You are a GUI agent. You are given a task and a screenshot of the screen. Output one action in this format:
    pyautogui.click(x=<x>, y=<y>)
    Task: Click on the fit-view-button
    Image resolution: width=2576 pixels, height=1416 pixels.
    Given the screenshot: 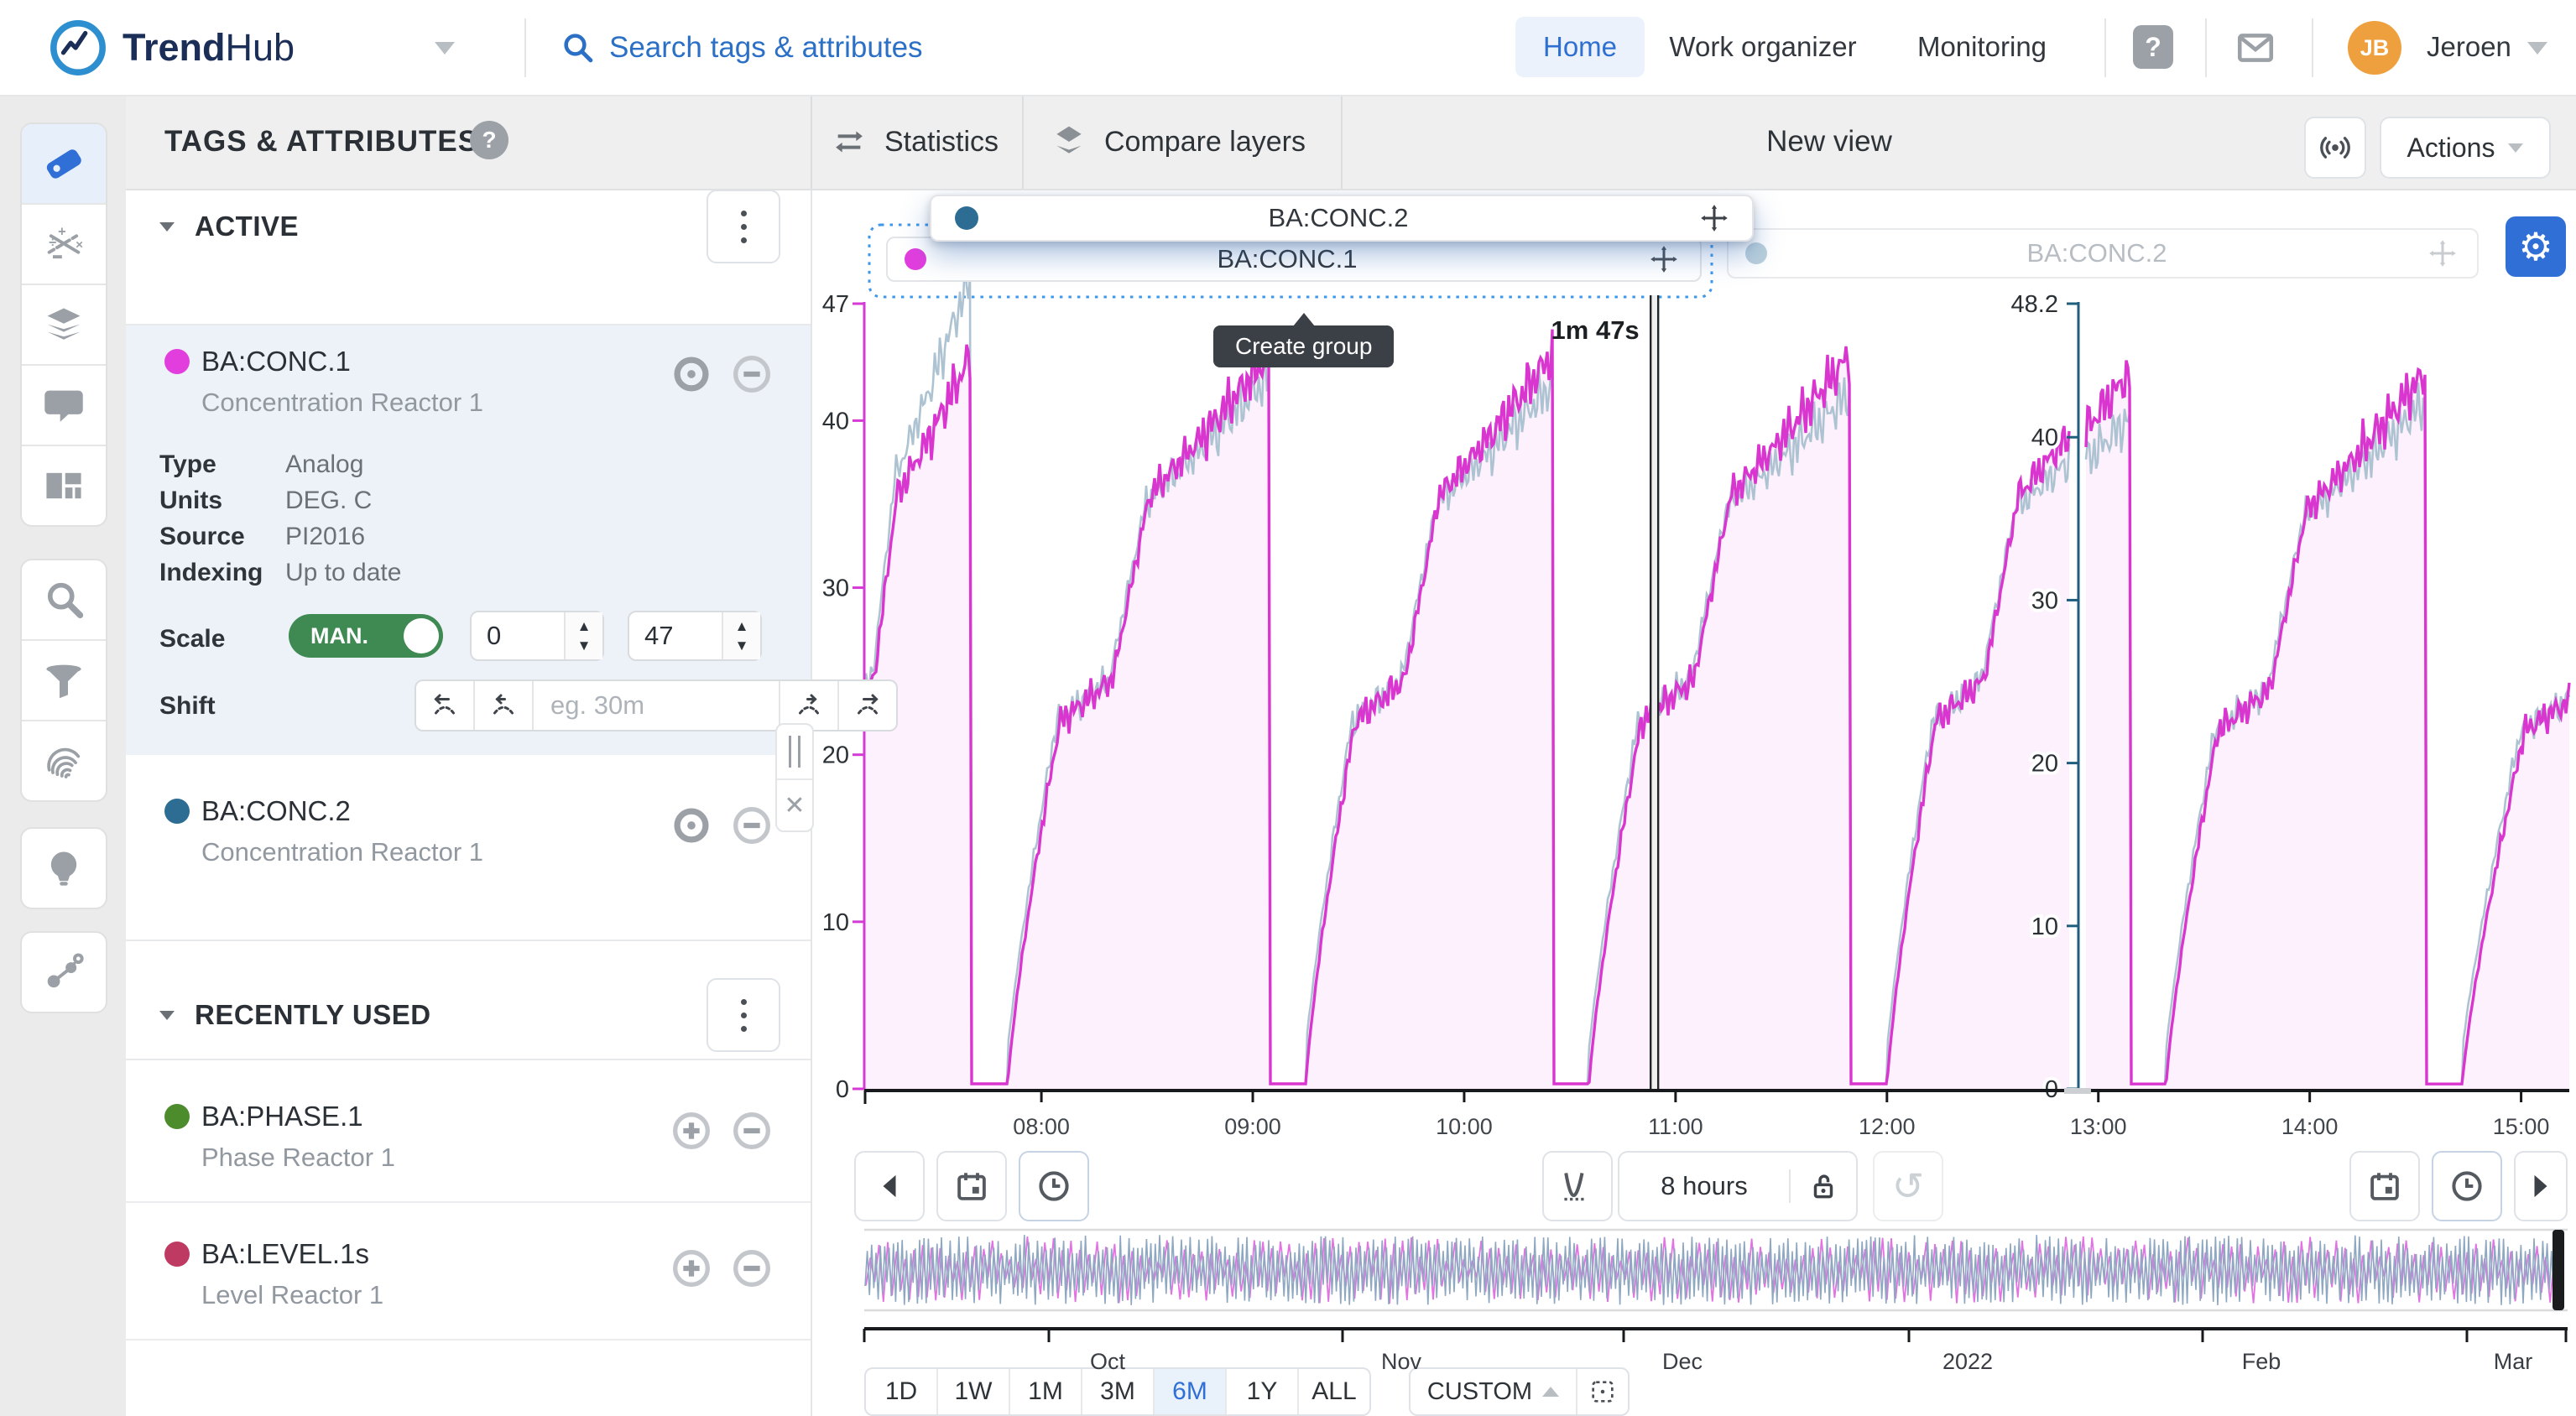 What is the action you would take?
    pyautogui.click(x=1602, y=1391)
    